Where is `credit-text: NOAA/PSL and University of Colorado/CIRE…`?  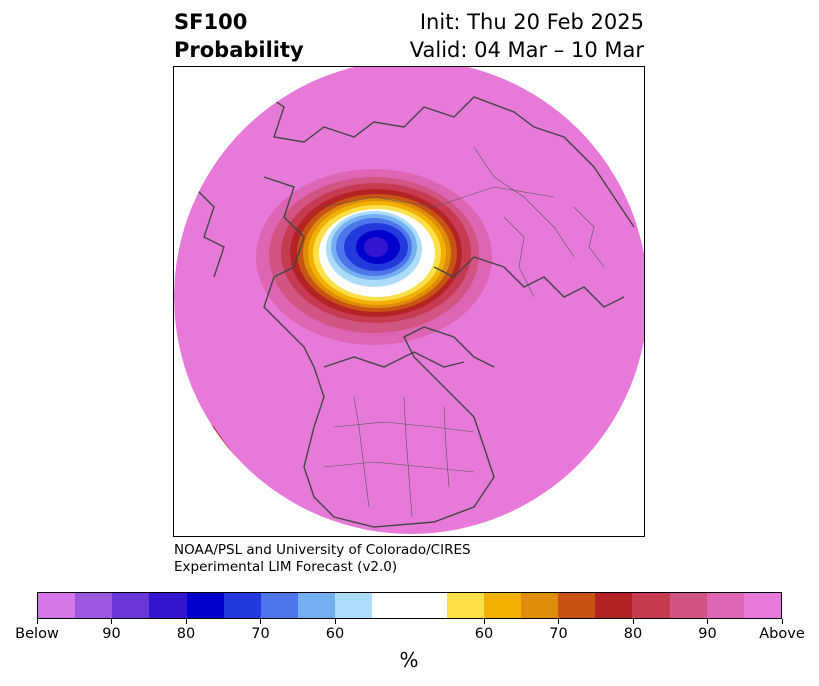 credit-text: NOAA/PSL and University of Colorado/CIRE… is located at coordinates (322, 559).